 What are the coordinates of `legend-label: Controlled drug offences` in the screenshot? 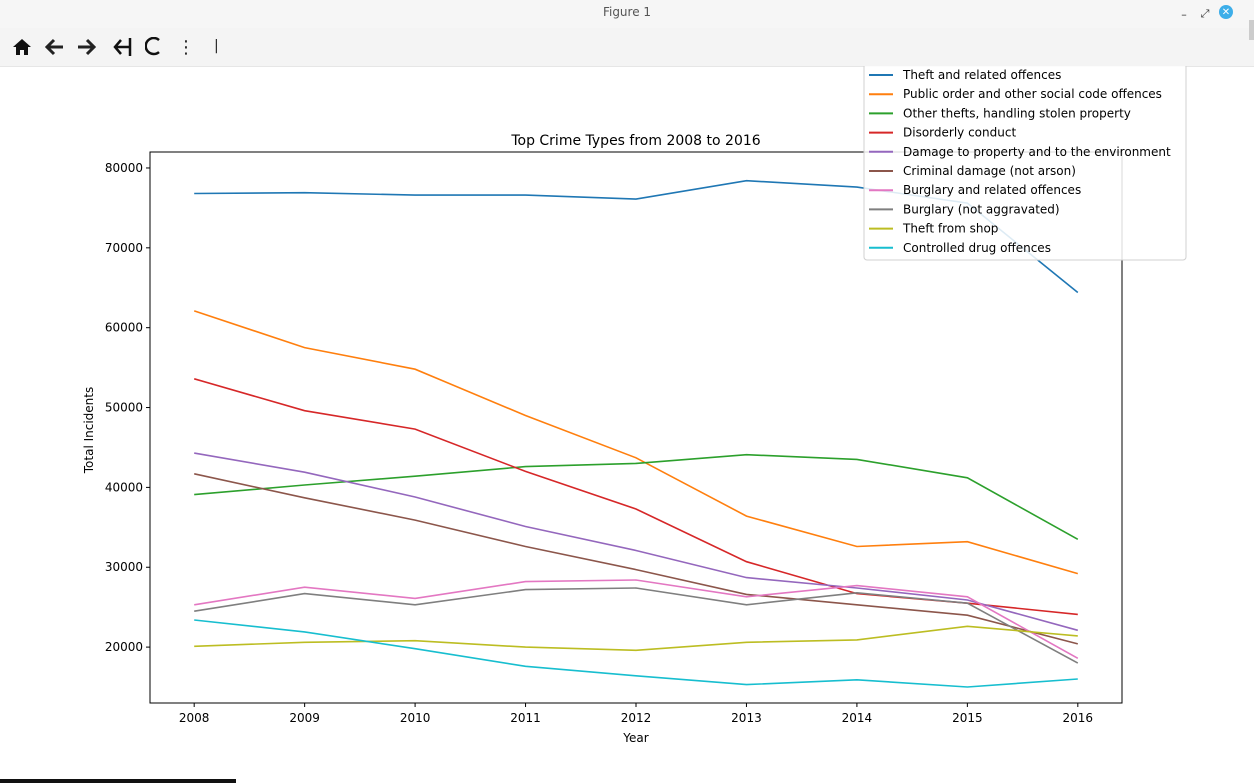 It's located at (977, 248).